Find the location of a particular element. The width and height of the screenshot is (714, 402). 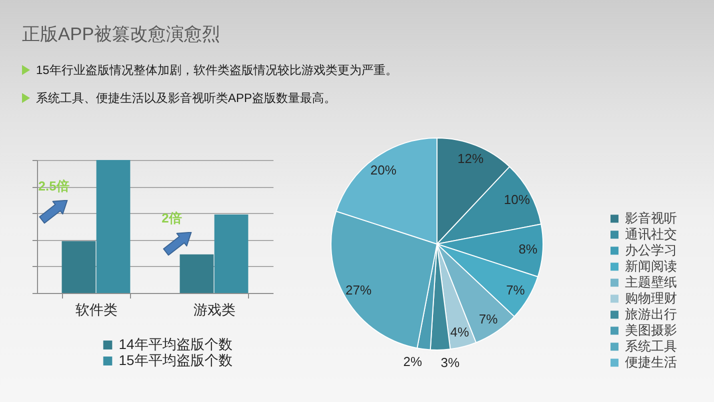

legend-label: 15年平均盗版个数 is located at coordinates (175, 360).